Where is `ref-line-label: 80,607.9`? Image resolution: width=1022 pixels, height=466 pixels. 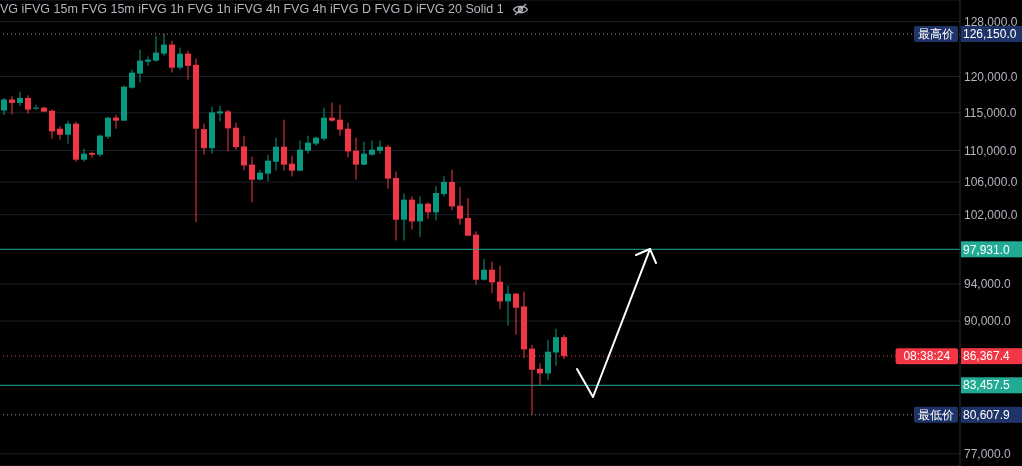 ref-line-label: 80,607.9 is located at coordinates (987, 415).